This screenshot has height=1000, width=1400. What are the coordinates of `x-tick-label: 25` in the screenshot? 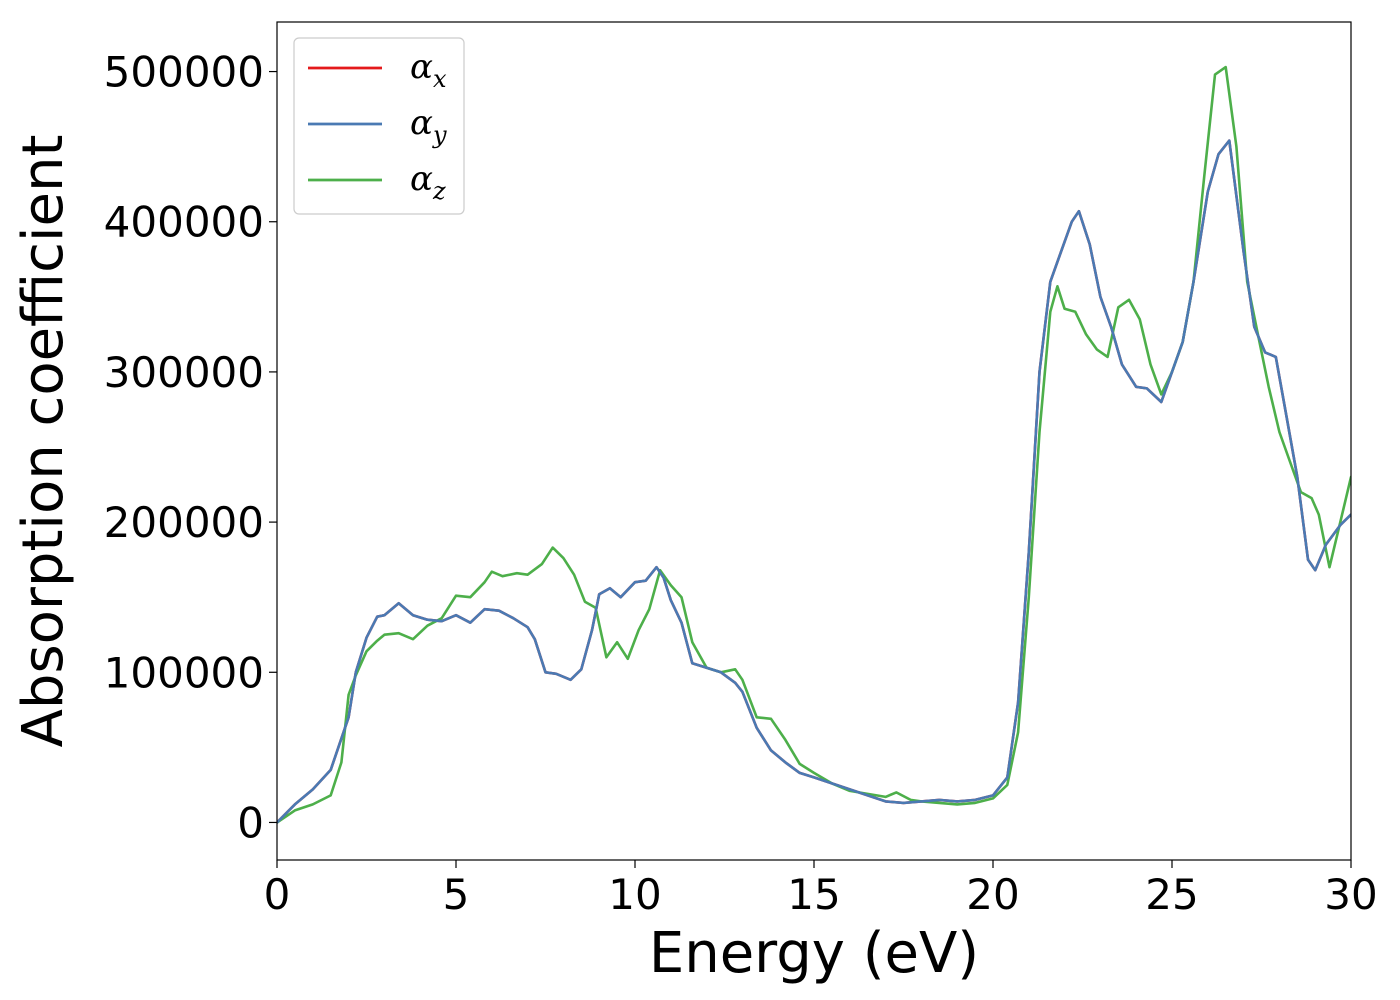 It's located at (1171, 894).